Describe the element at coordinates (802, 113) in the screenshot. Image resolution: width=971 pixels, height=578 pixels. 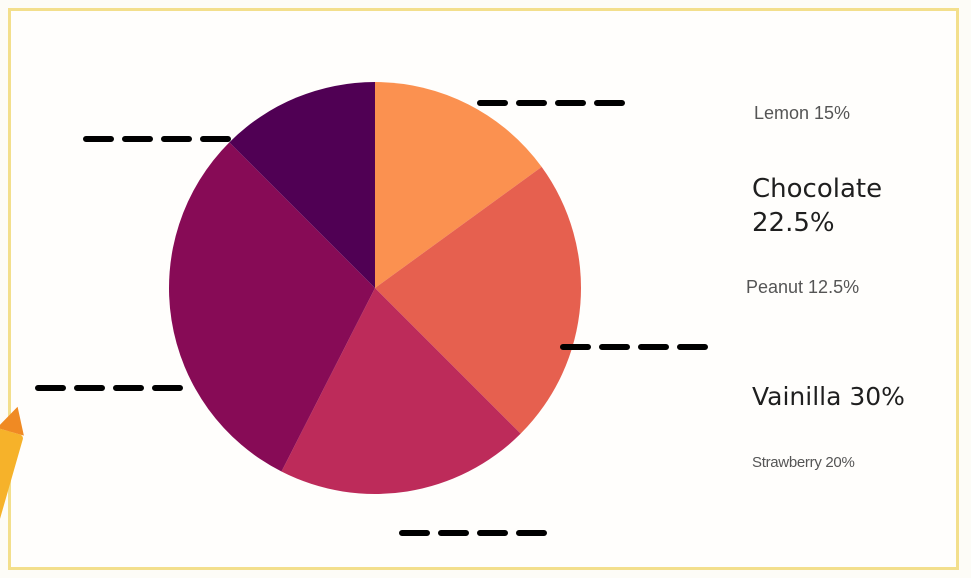
I see `legend-lemon: Lemon 15%` at that location.